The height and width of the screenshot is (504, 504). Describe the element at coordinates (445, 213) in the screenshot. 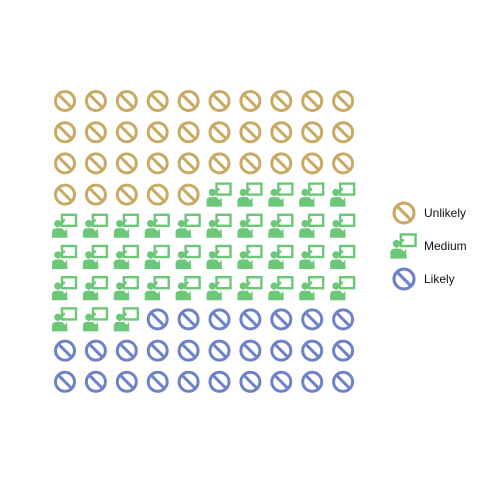

I see `legend-label: Unlikely` at that location.